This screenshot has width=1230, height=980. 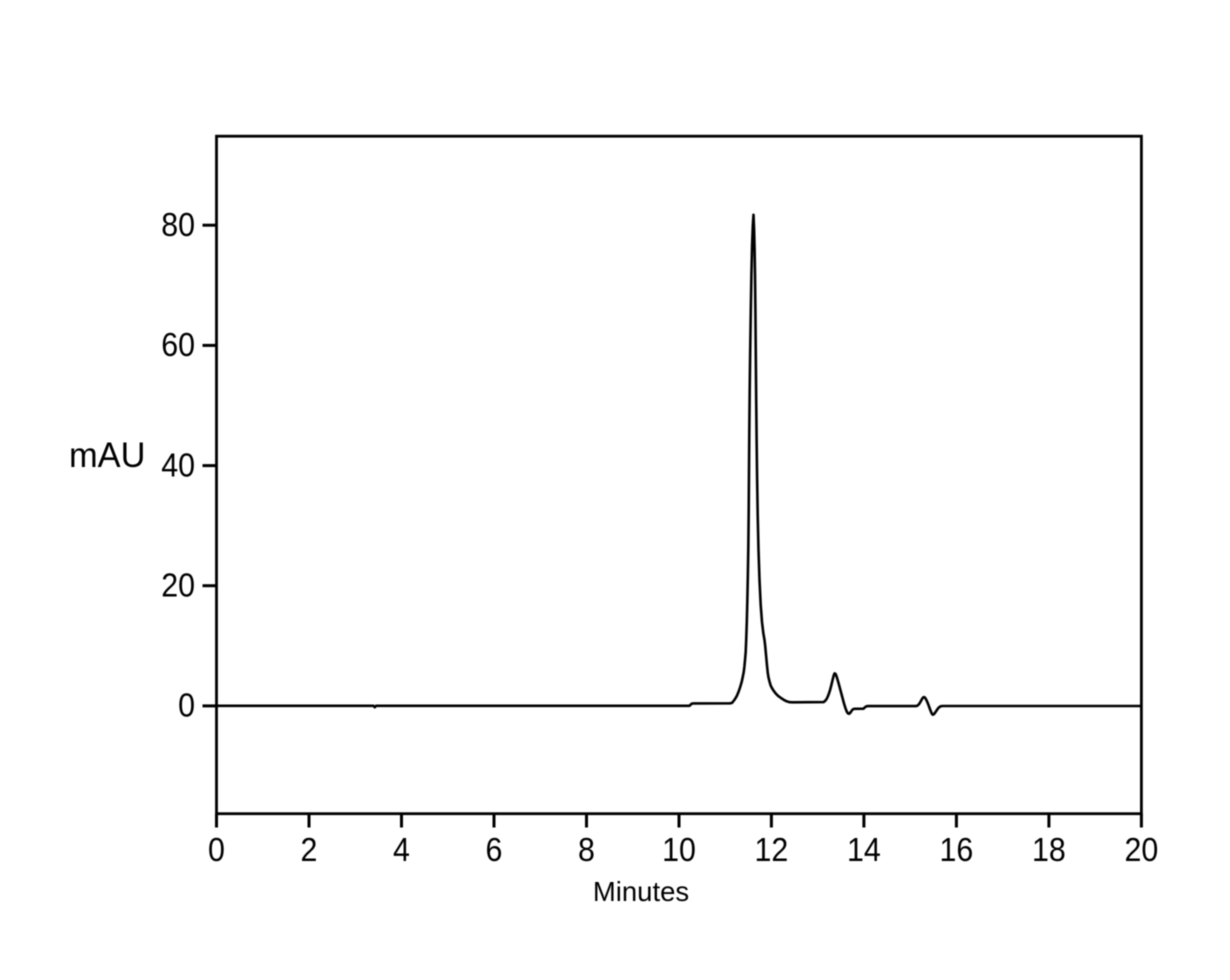 What do you see at coordinates (957, 849) in the screenshot?
I see `svg-text: 16` at bounding box center [957, 849].